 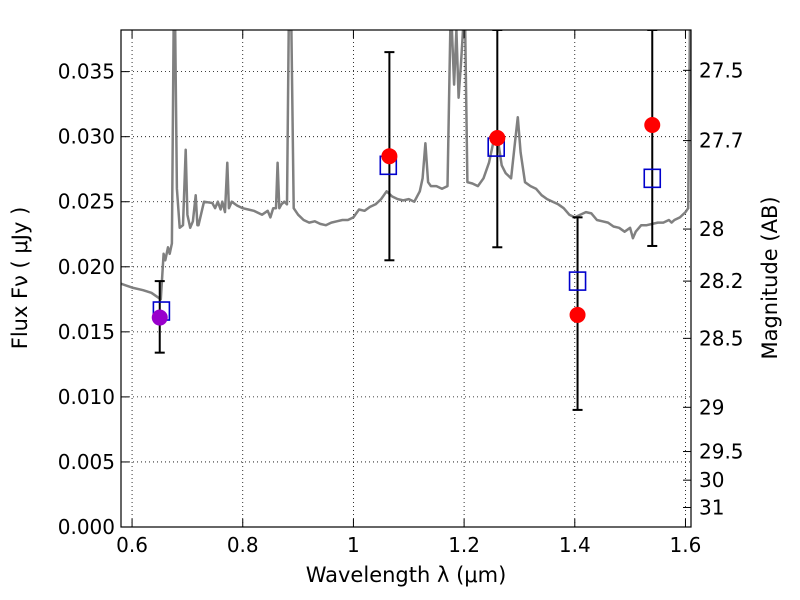 I want to click on x-tick-label: 0.6, so click(x=132, y=545).